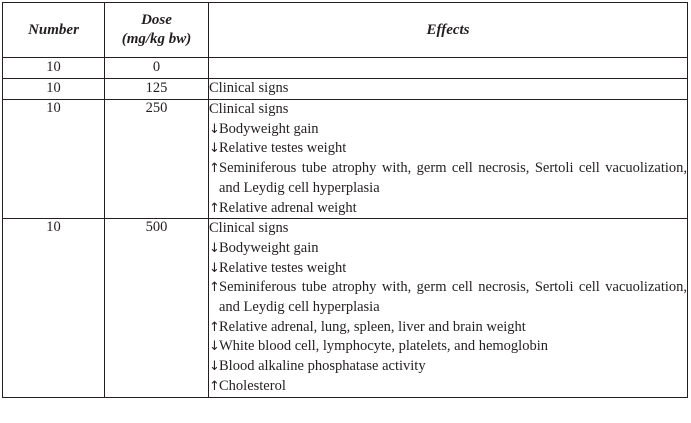 Image resolution: width=691 pixels, height=423 pixels. I want to click on effects-cell, so click(448, 68).